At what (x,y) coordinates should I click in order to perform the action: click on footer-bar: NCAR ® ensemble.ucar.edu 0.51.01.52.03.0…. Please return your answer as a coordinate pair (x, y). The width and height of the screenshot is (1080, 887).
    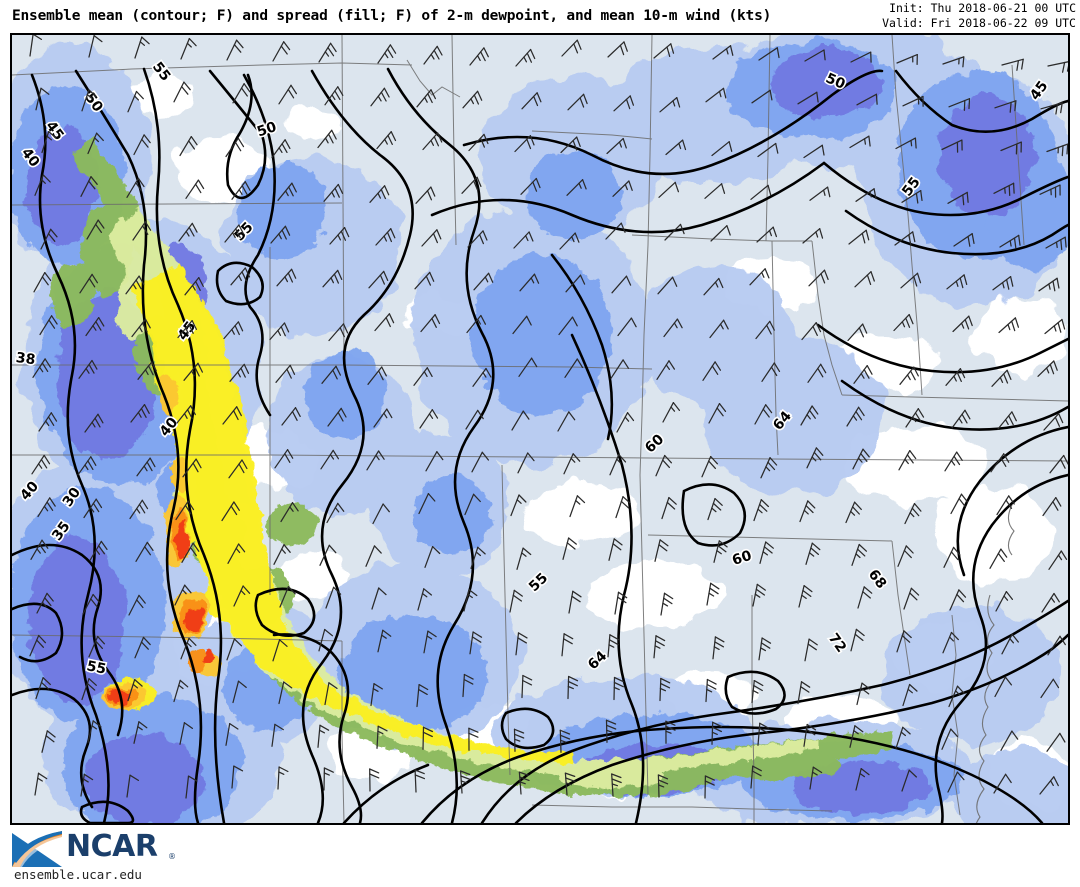
    Looking at the image, I should click on (540, 856).